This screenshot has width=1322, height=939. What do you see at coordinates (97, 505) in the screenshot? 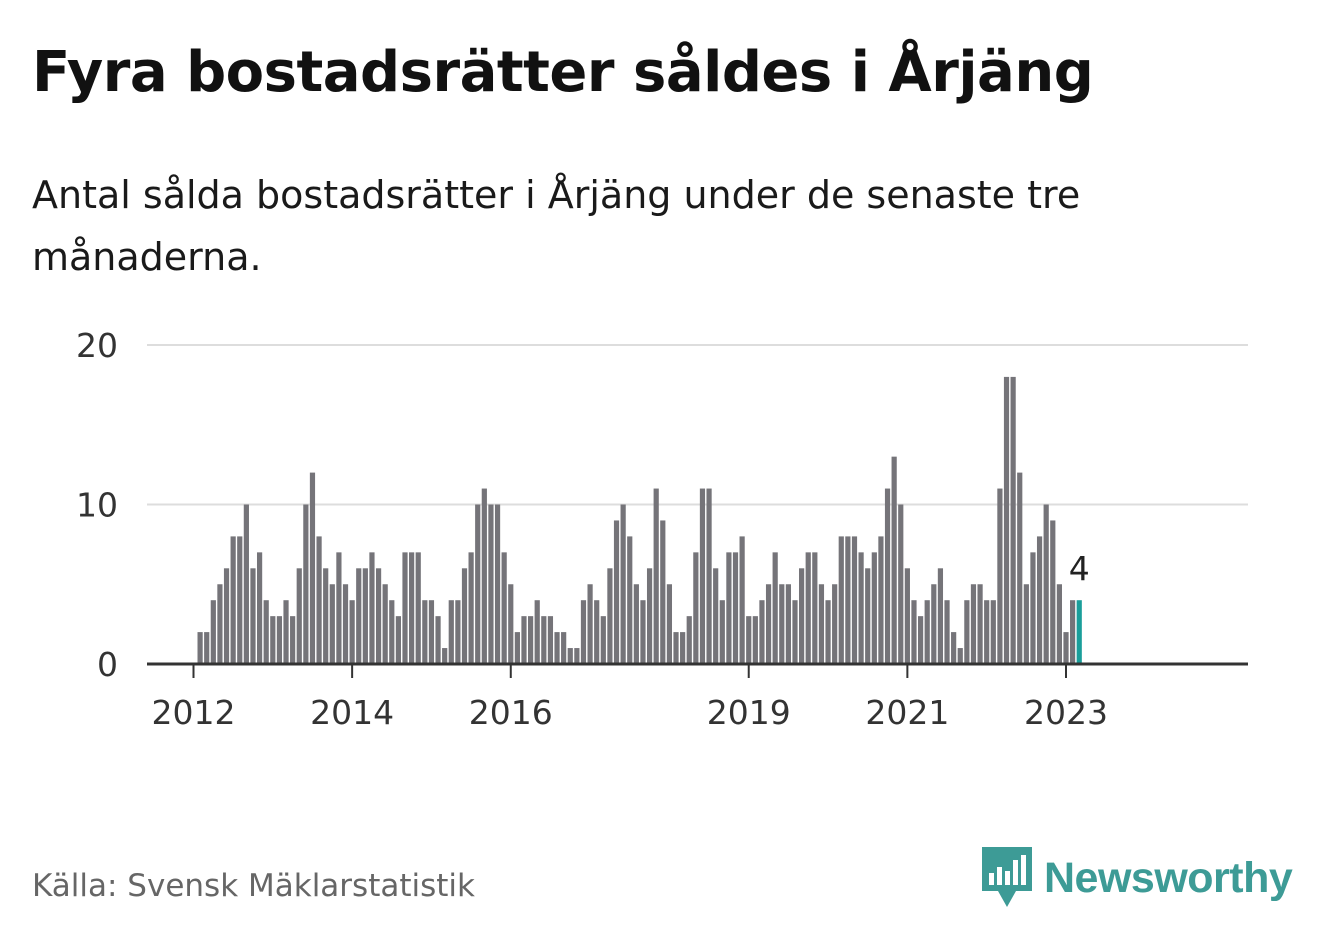
I see `y-tick-label: 10` at bounding box center [97, 505].